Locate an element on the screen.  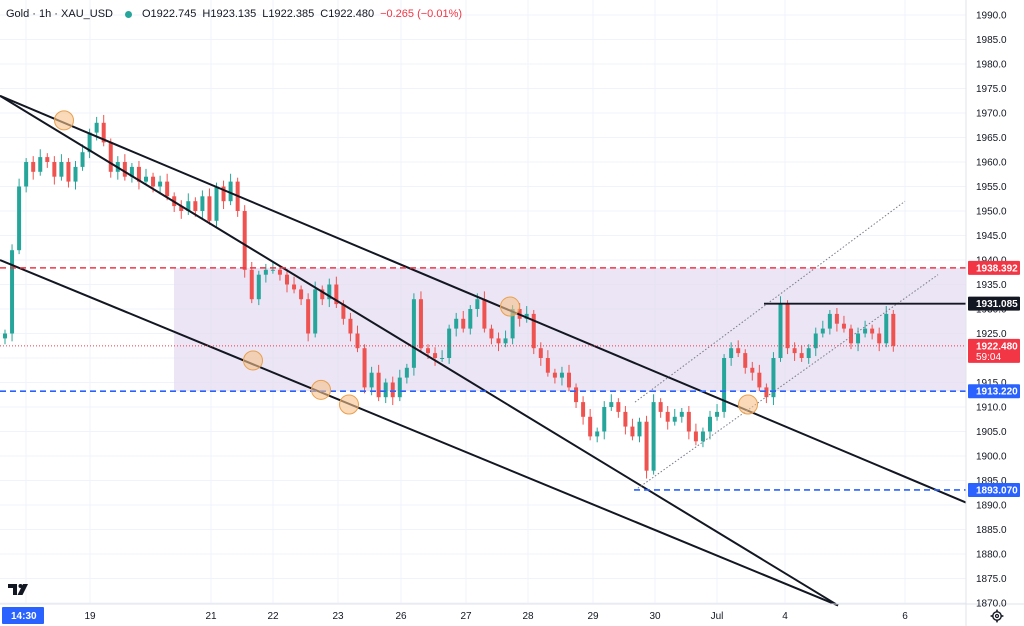
gear-icon is located at coordinates (997, 616).